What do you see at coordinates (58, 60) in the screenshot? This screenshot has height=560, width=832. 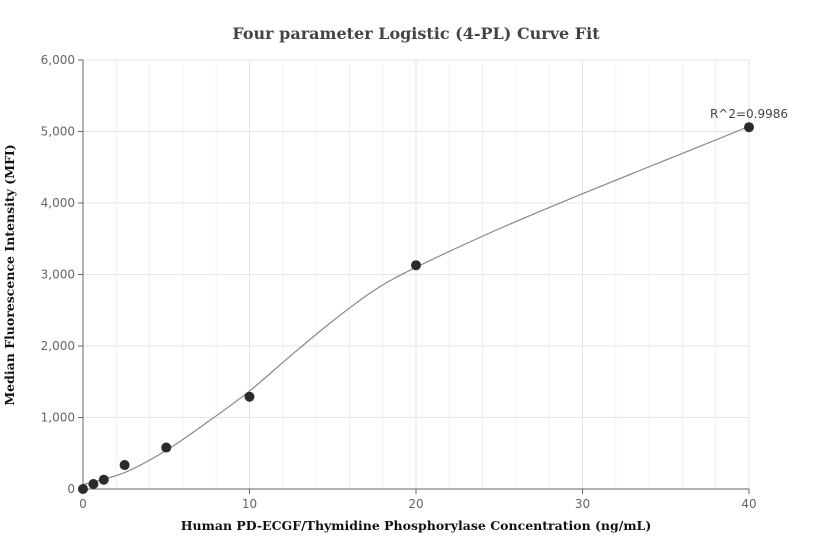 I see `y-tick-label: 6,000` at bounding box center [58, 60].